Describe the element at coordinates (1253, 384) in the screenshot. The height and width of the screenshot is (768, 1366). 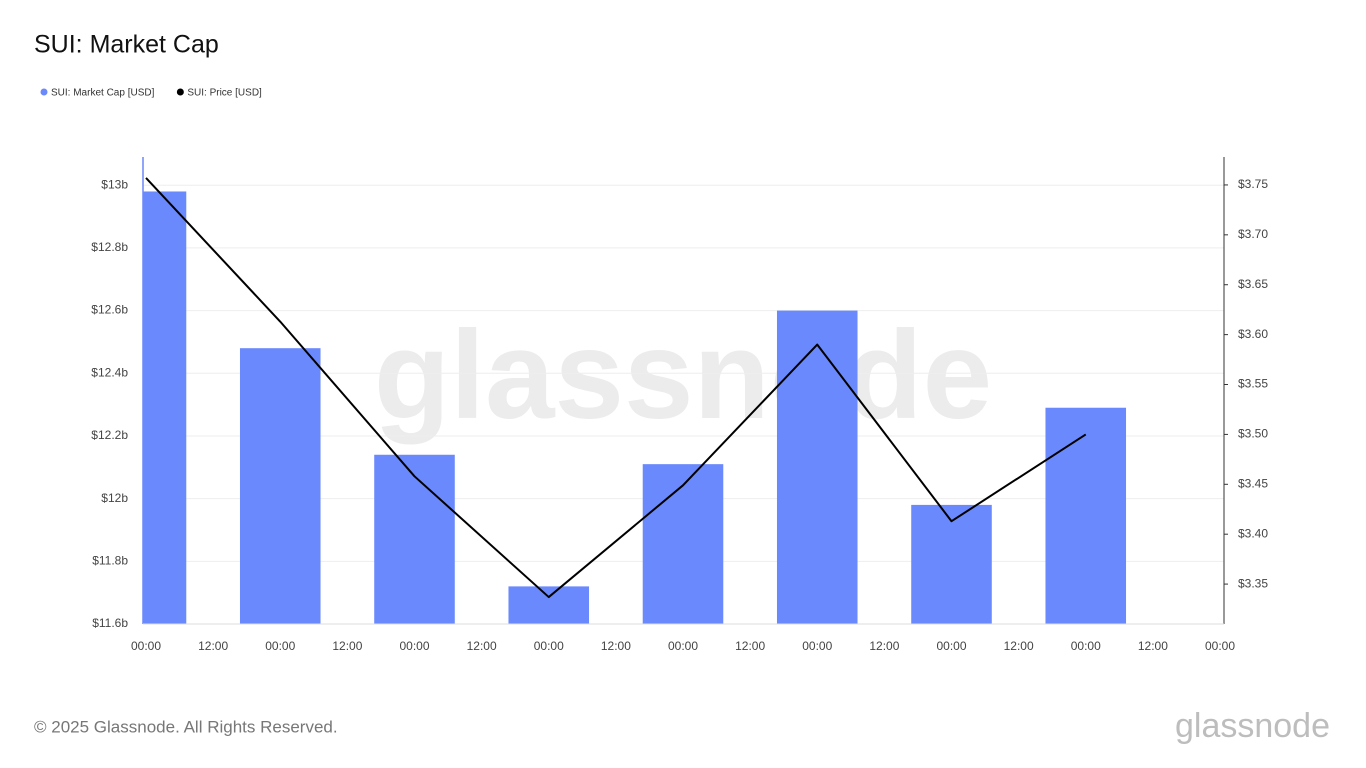
I see `y2-tick-label: $3.55` at that location.